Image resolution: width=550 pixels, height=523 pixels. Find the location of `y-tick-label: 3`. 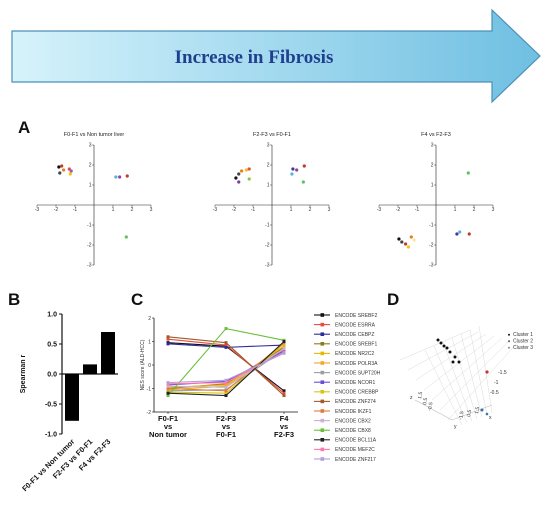

y-tick-label: 3 is located at coordinates (90, 146).